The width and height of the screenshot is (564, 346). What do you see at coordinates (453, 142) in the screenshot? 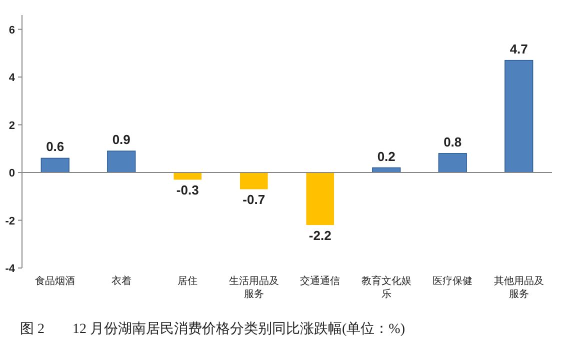
I see `data-label: 0.8` at bounding box center [453, 142].